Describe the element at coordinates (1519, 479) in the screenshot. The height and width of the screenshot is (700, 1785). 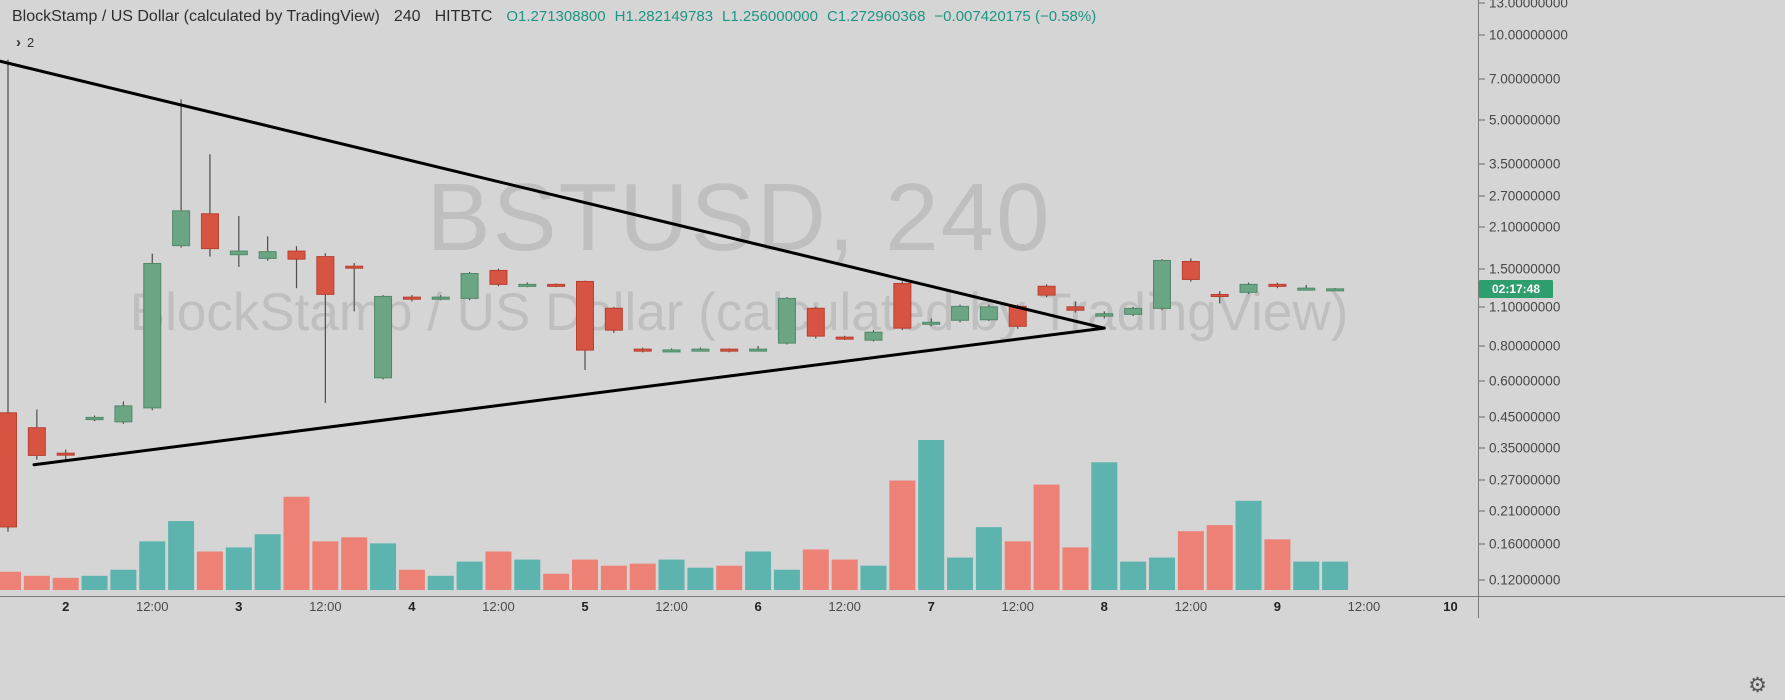
I see `price-axis-label: 0.27000000` at that location.